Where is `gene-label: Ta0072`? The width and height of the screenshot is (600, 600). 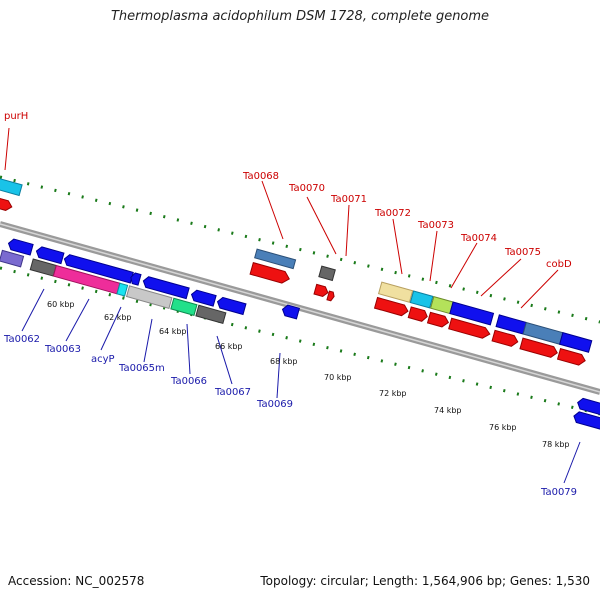 gene-label: Ta0072 is located at coordinates (392, 213).